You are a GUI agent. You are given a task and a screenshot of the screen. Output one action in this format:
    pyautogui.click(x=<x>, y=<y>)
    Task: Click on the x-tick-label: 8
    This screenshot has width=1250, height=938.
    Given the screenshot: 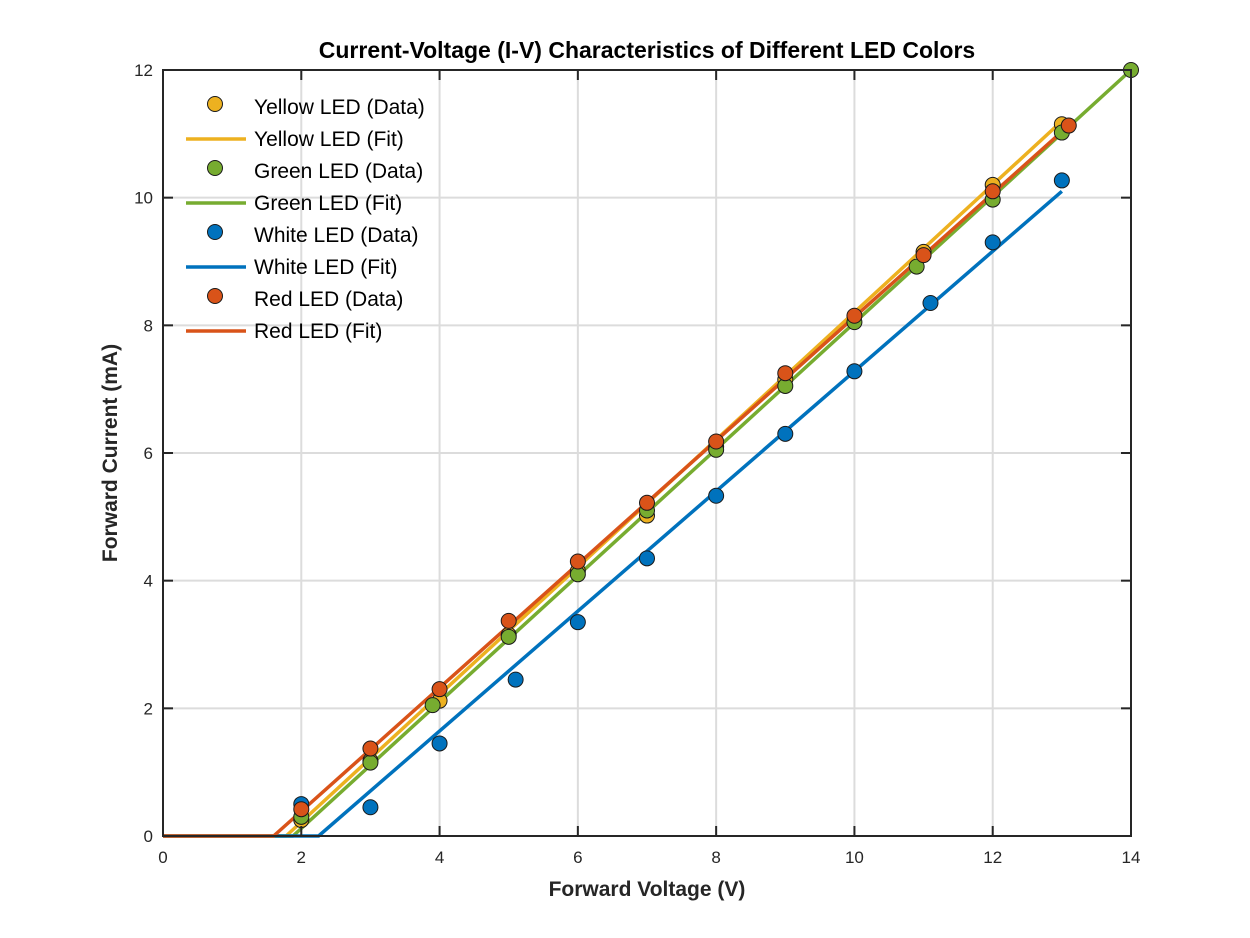 What is the action you would take?
    pyautogui.click(x=715, y=857)
    